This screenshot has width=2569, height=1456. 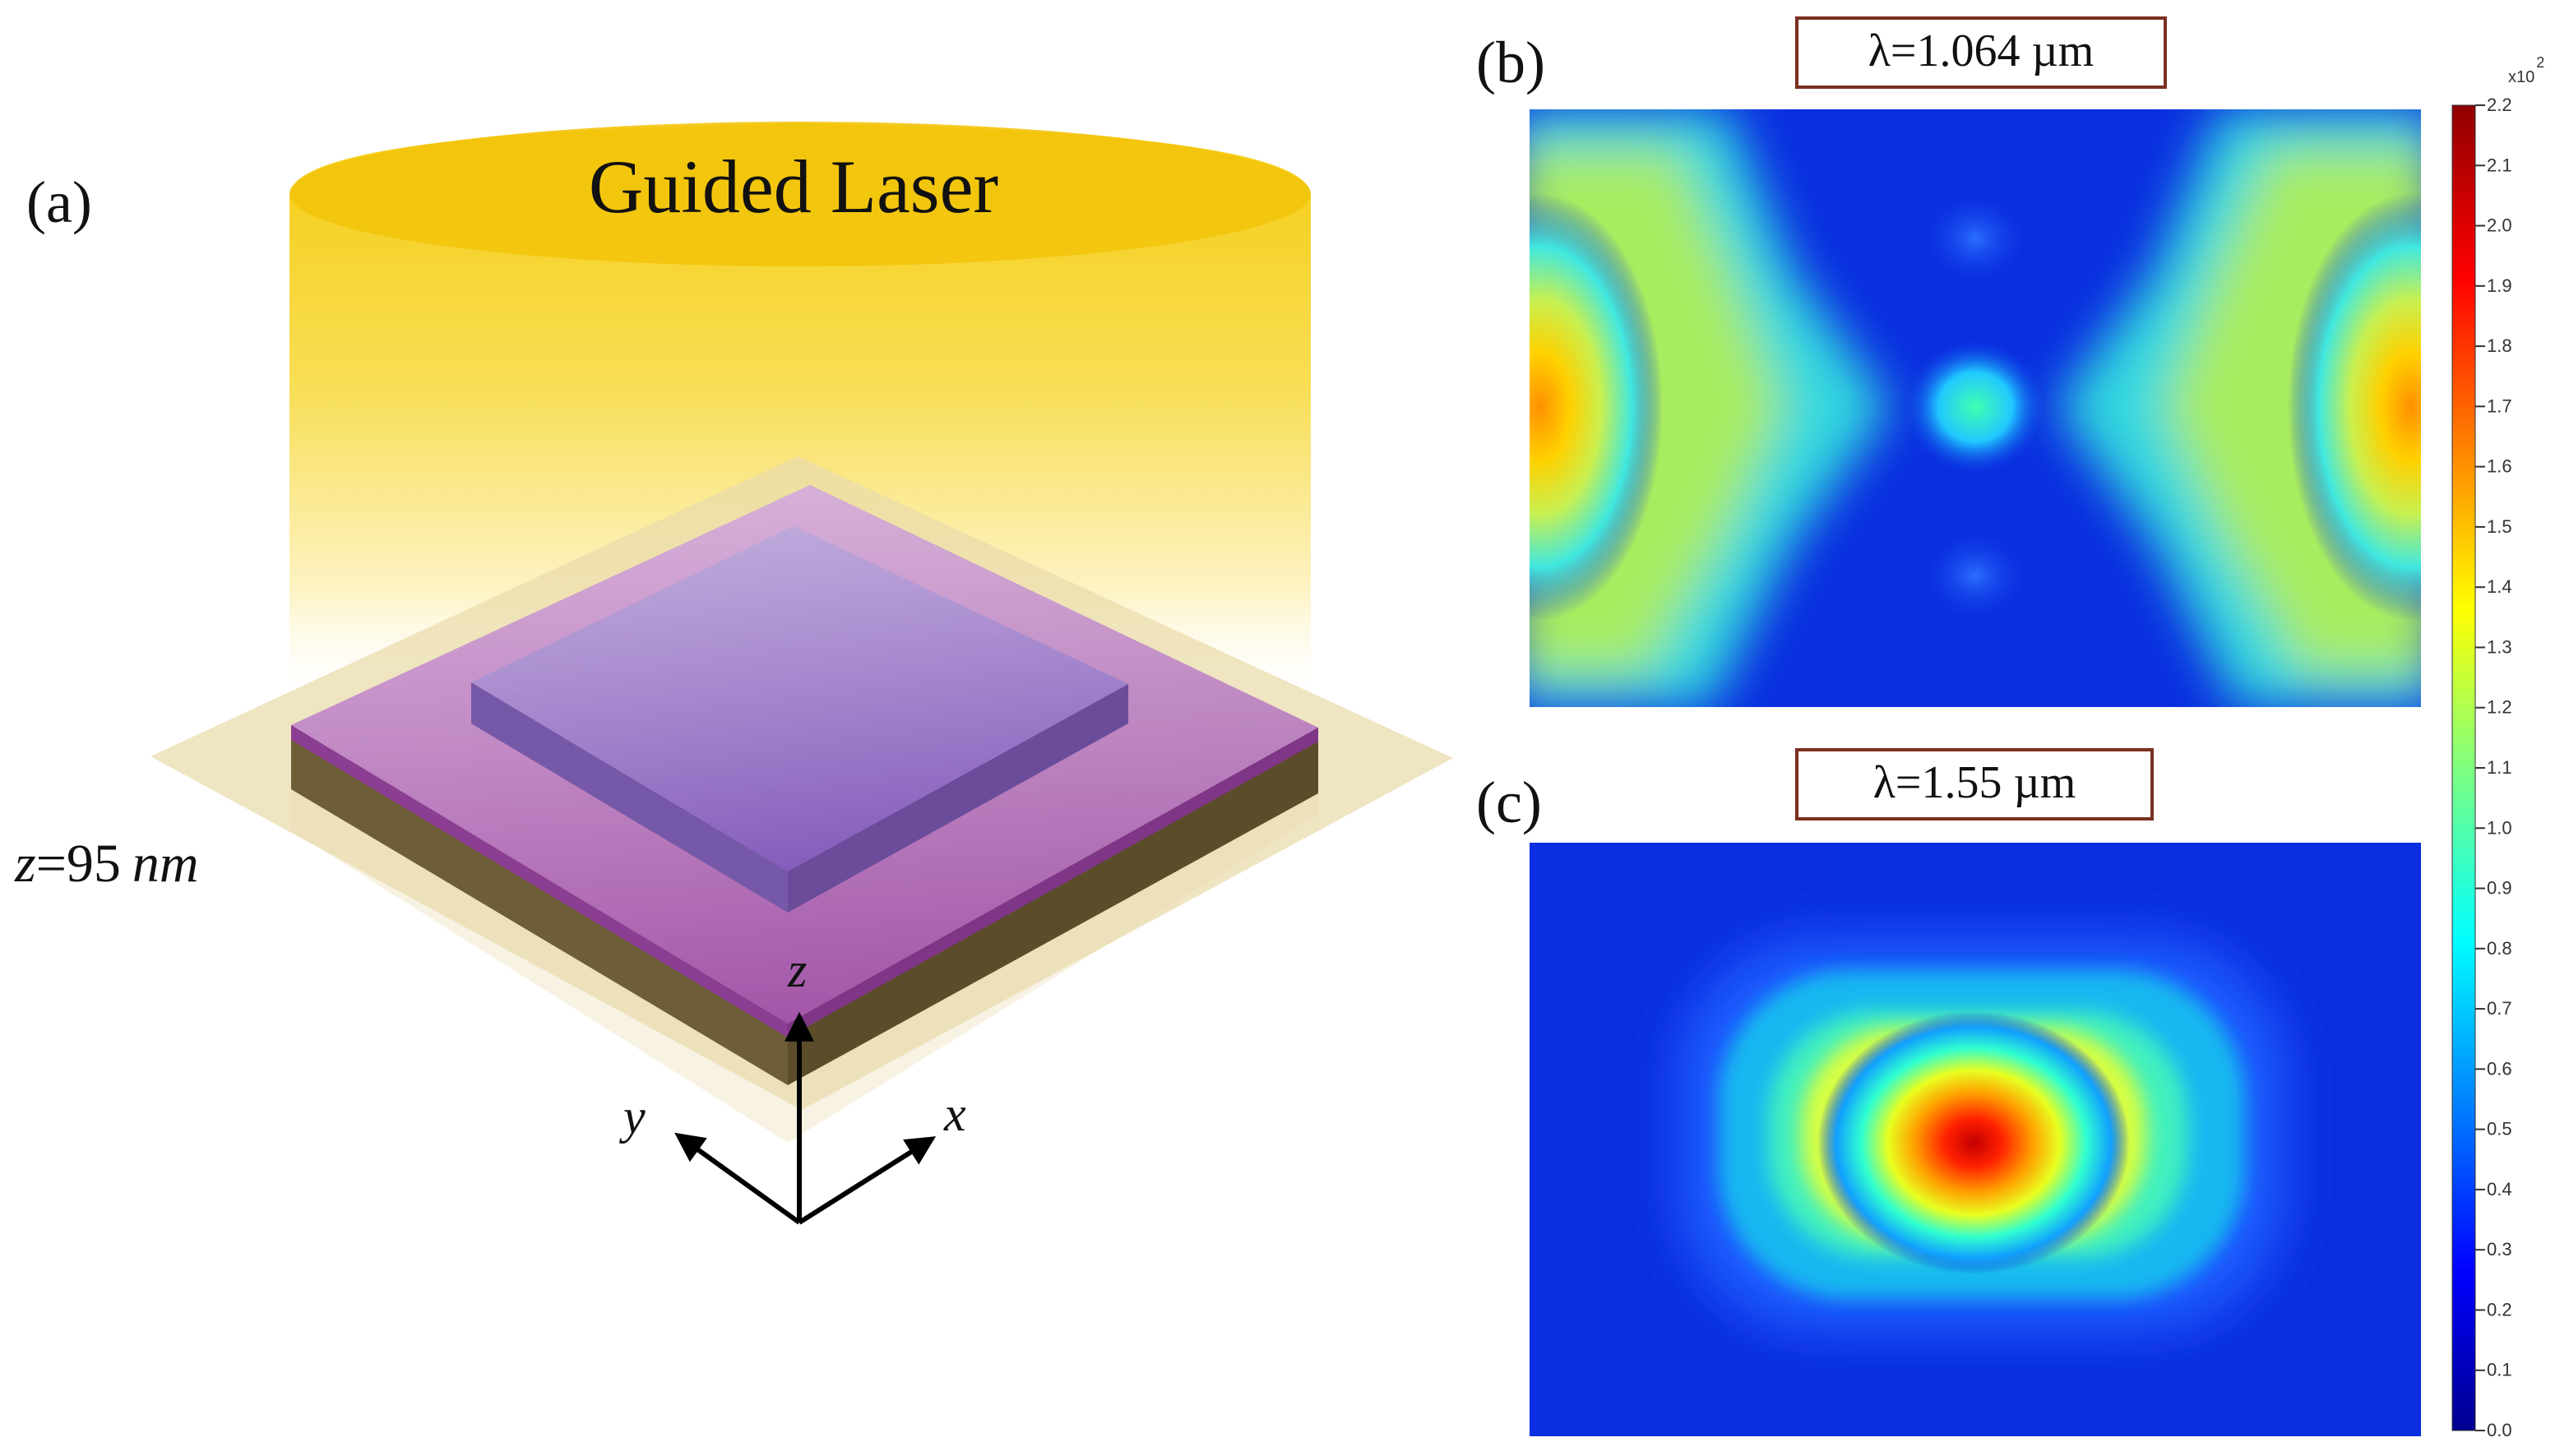 I want to click on thickness-label: z=95 nm, so click(x=106, y=864).